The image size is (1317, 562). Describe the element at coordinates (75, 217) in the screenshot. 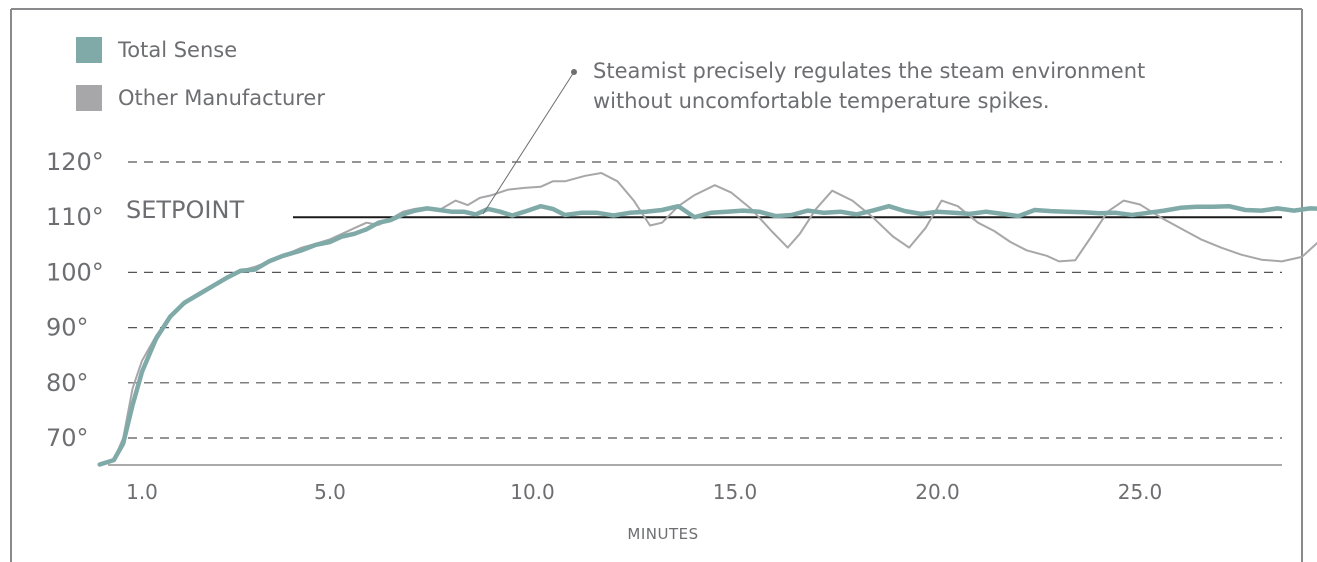

I see `y-tick-label: 110°` at that location.